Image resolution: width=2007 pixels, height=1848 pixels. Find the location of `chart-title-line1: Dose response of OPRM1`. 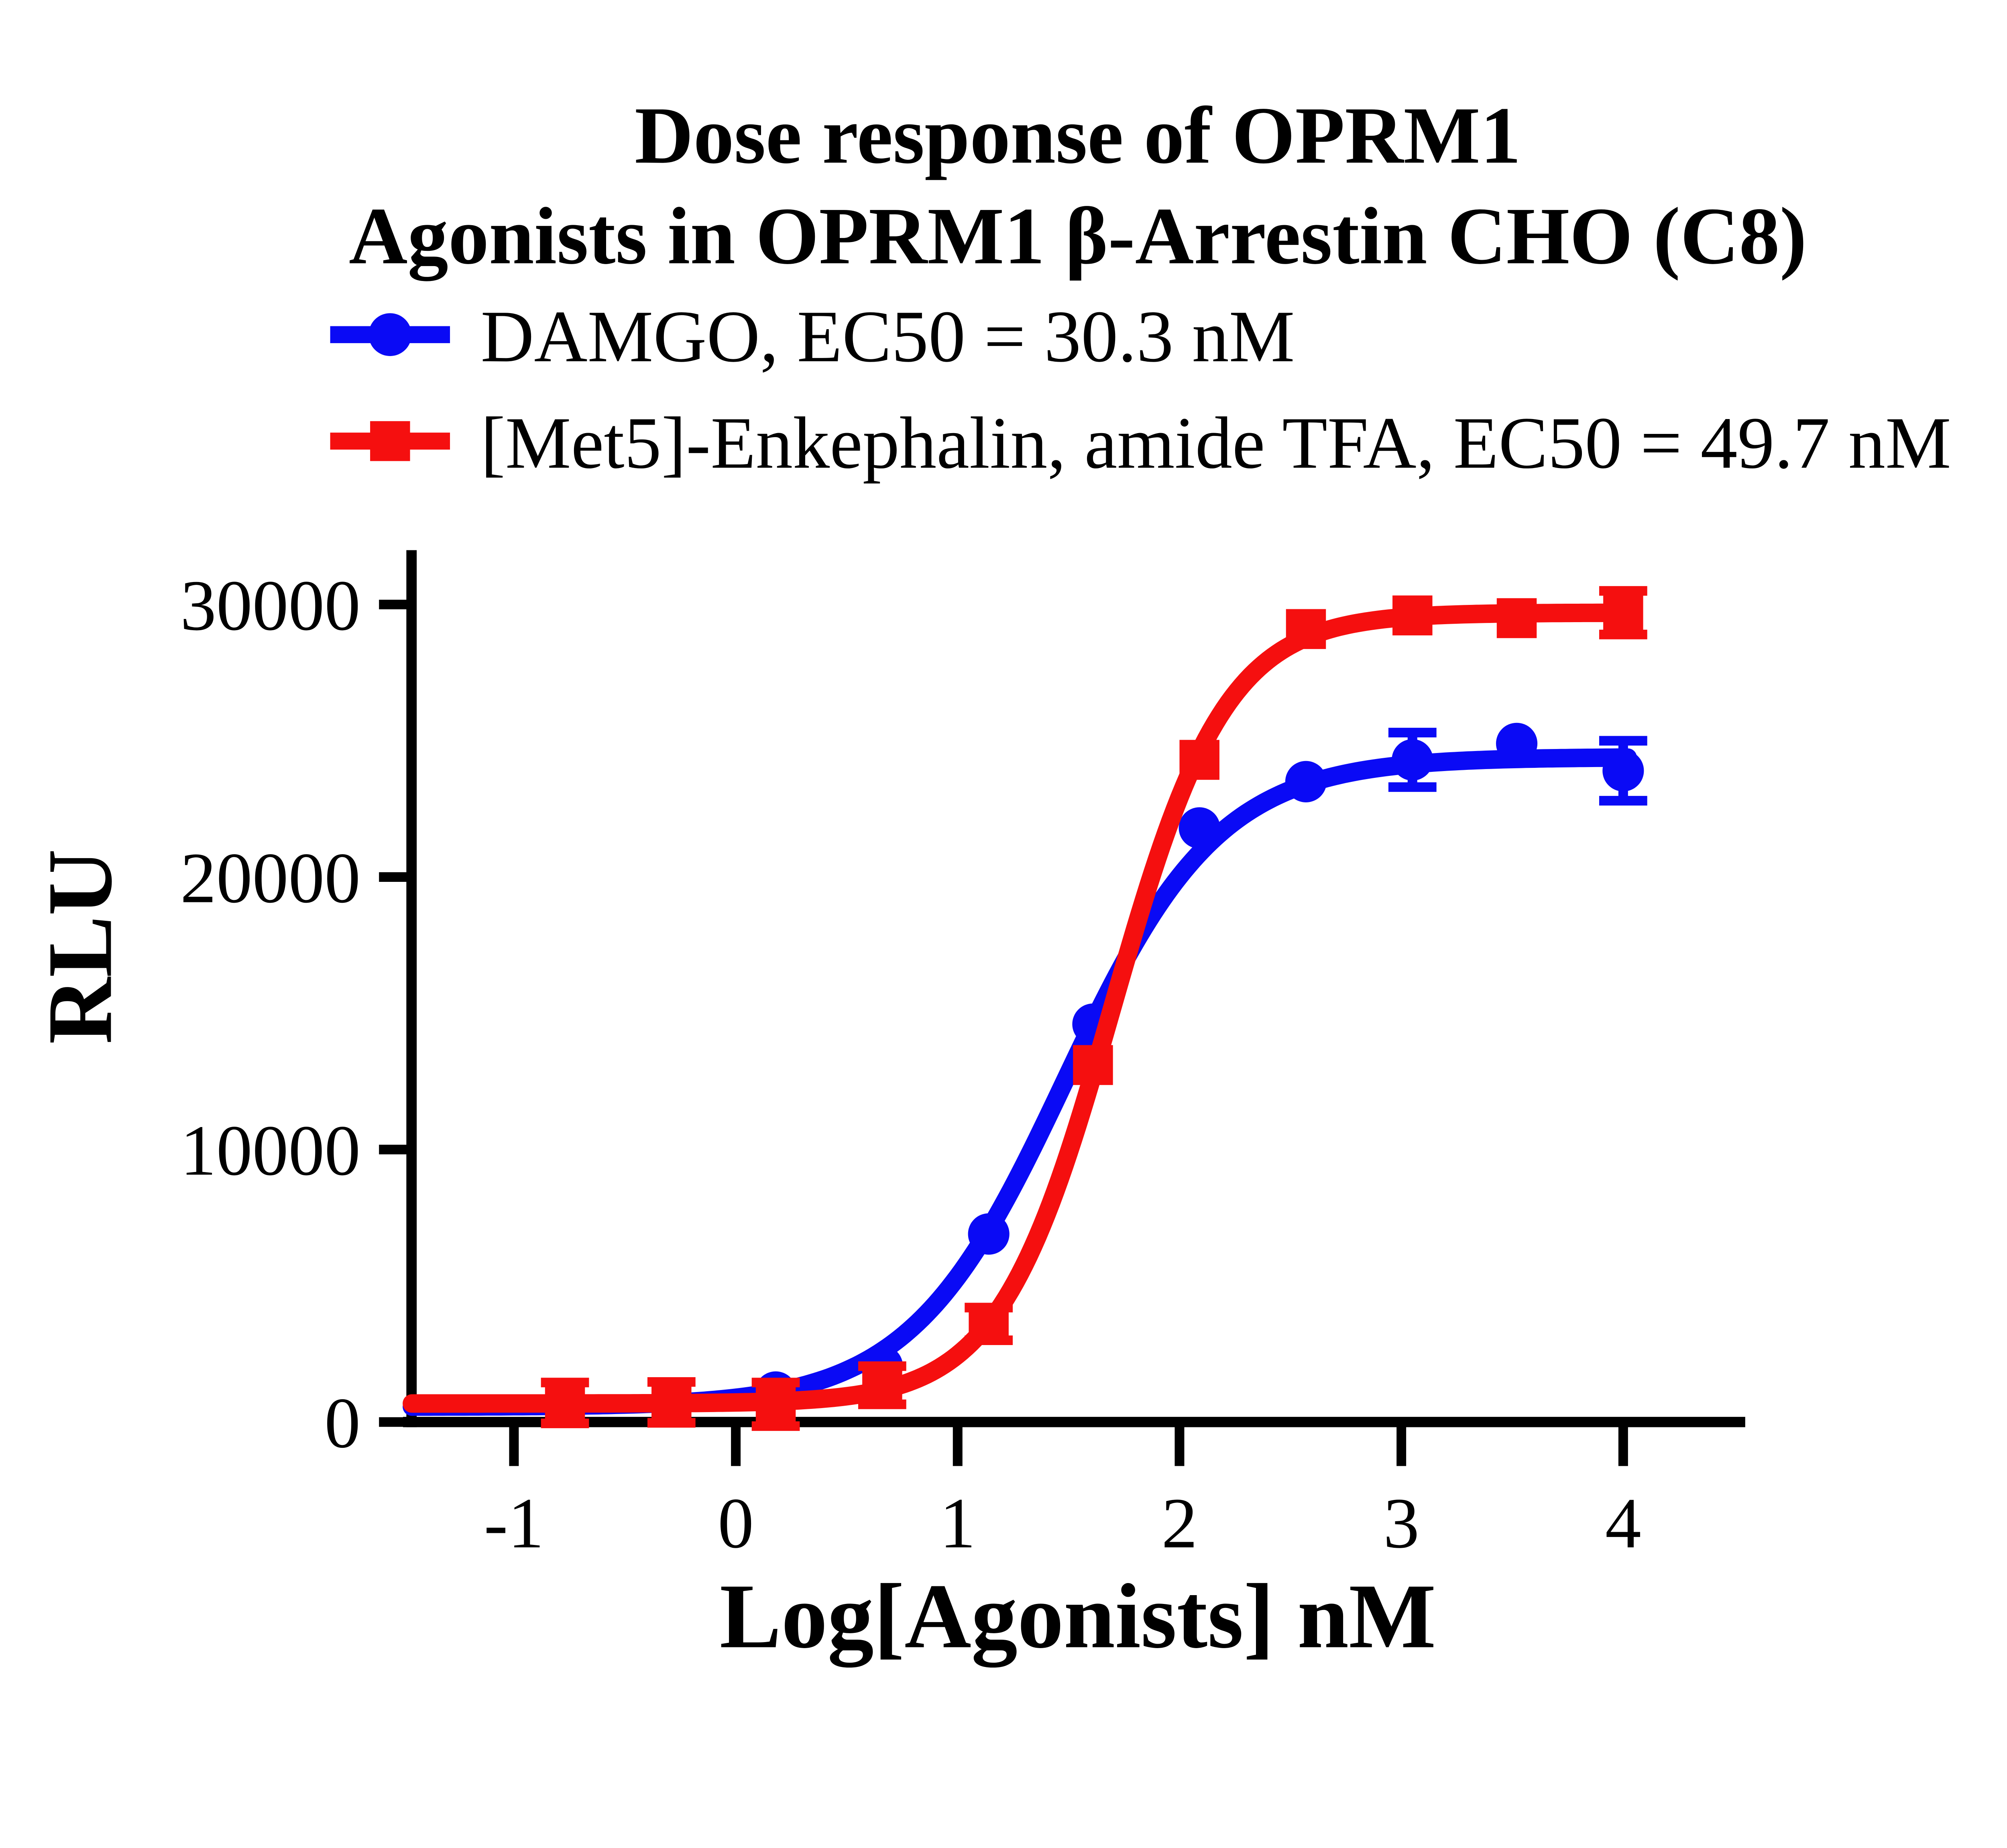

chart-title-line1: Dose response of OPRM1 is located at coordinates (1078, 135).